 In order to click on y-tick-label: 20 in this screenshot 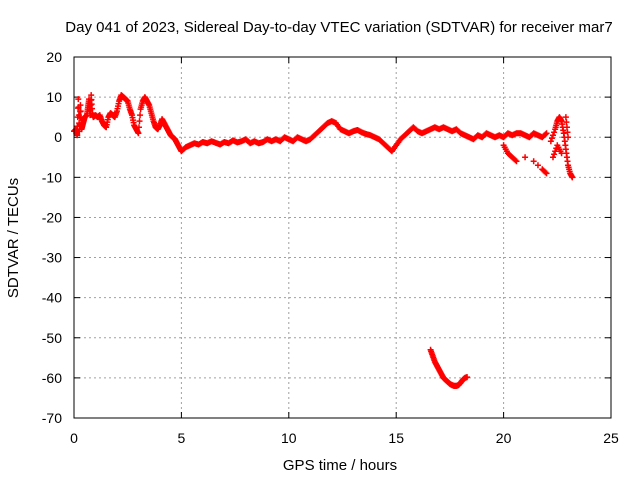, I will do `click(54, 57)`.